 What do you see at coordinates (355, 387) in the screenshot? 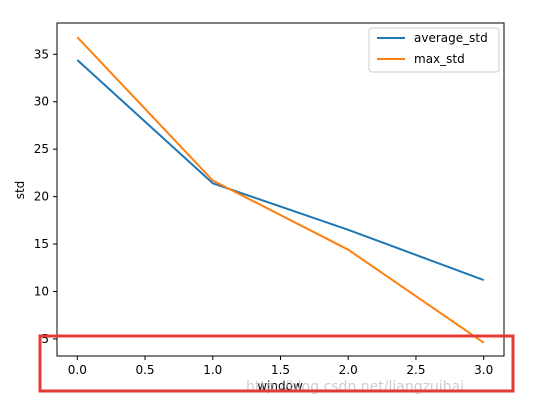
I see `watermark-text: http://blog.csdn.net/liangzuihai` at bounding box center [355, 387].